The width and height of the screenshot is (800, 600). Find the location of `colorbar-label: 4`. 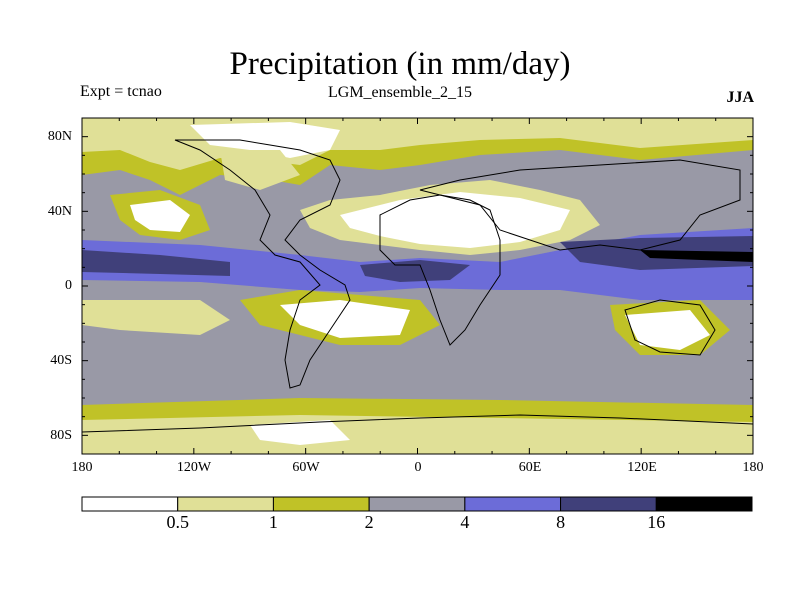

colorbar-label: 4 is located at coordinates (465, 522).